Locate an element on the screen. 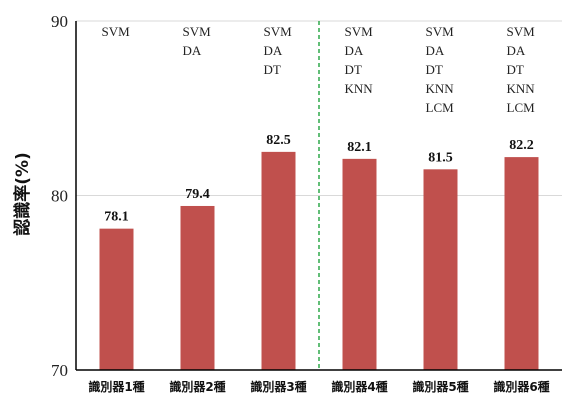 Image resolution: width=562 pixels, height=397 pixels. y-tick-labels: 70 80 90 is located at coordinates (59, 196).